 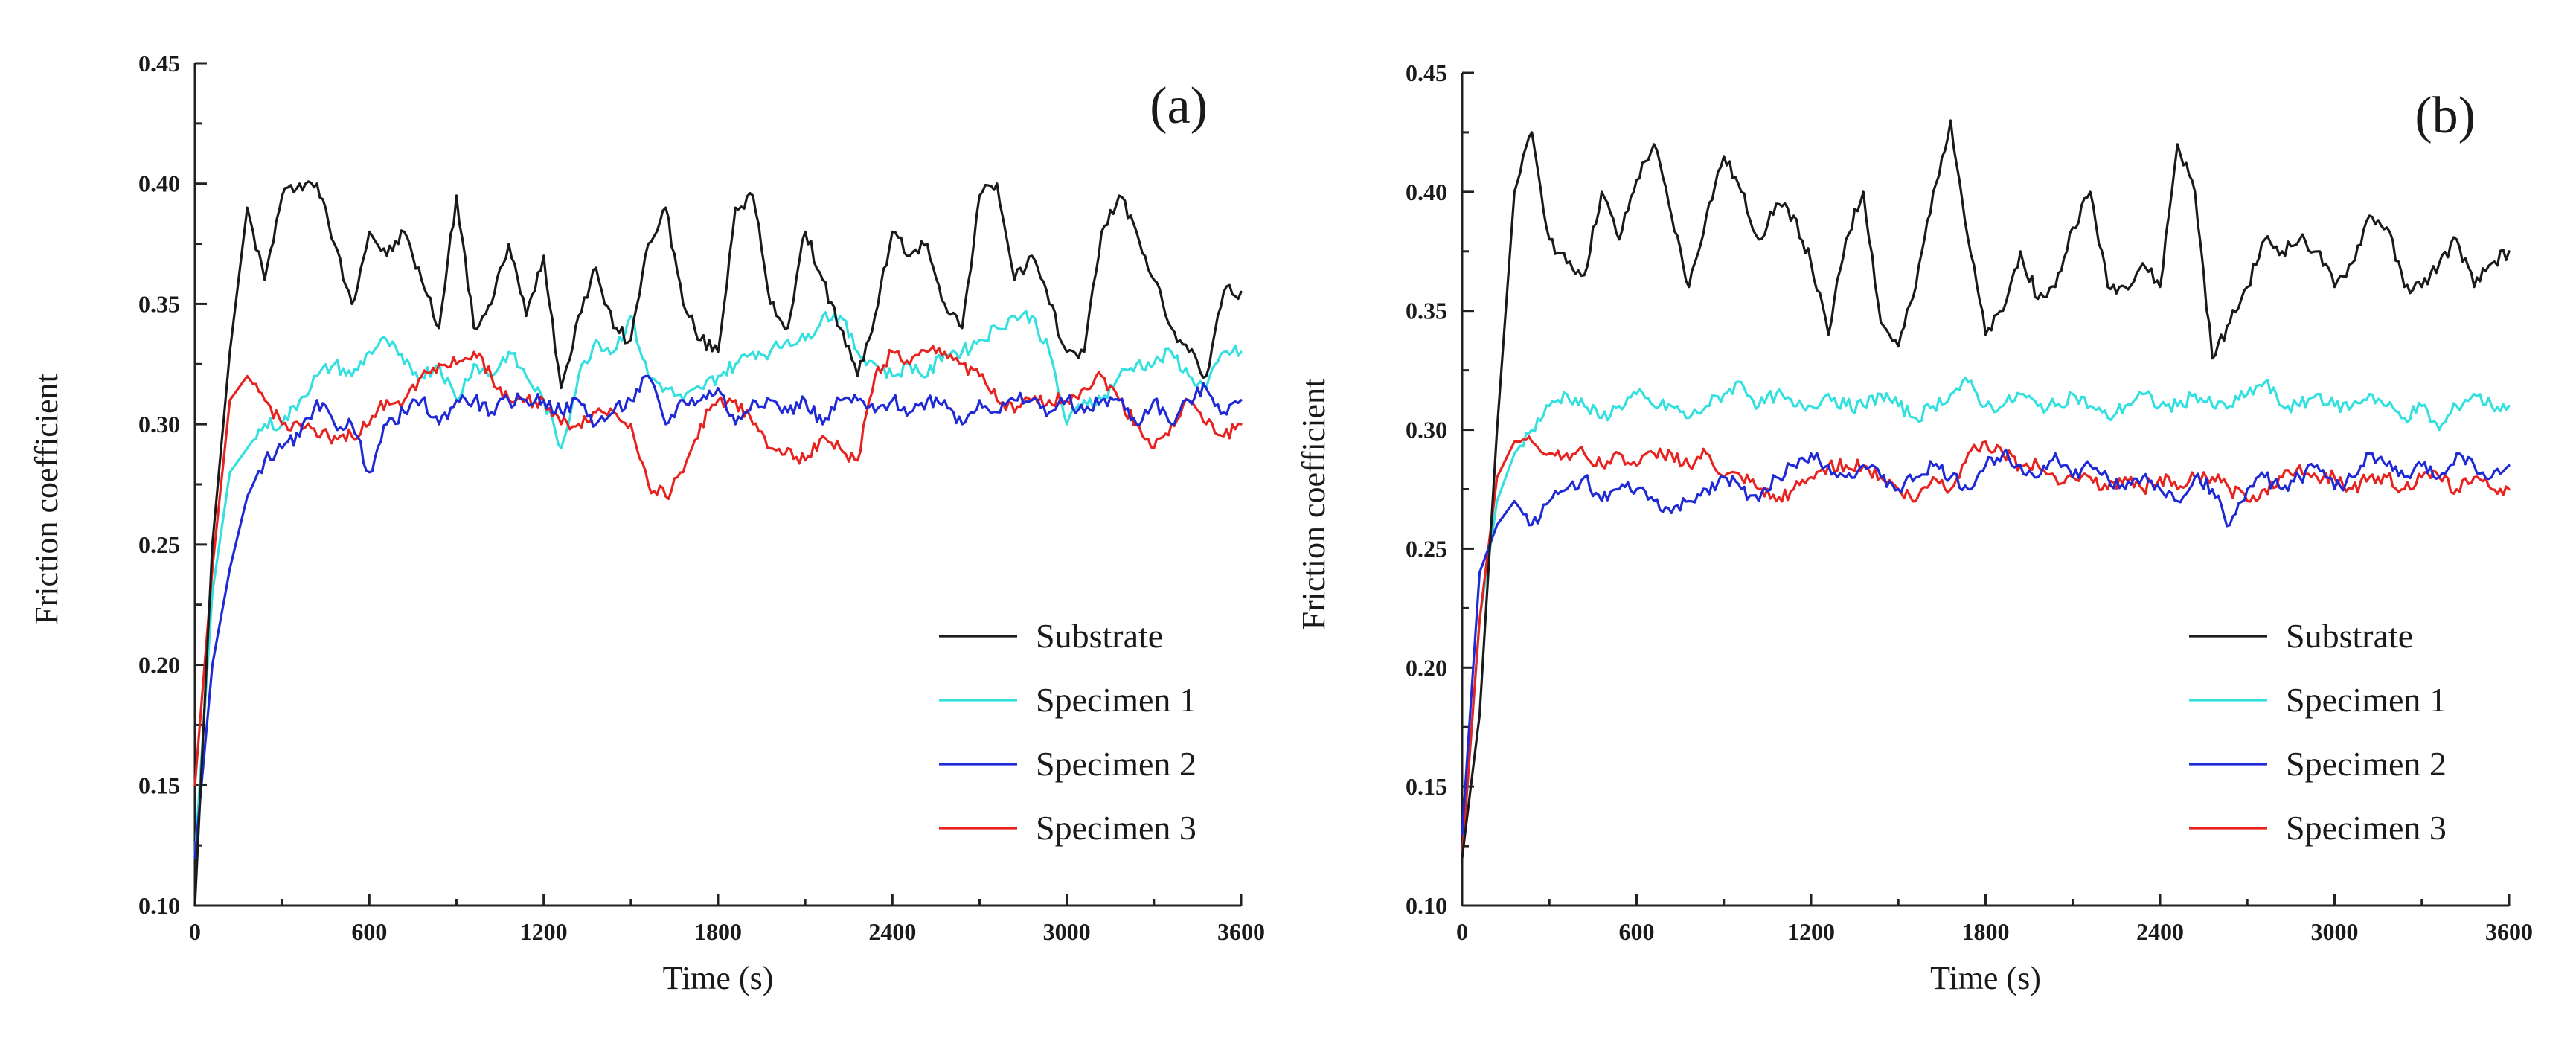 What do you see at coordinates (1179, 106) in the screenshot?
I see `panel-label: (a)` at bounding box center [1179, 106].